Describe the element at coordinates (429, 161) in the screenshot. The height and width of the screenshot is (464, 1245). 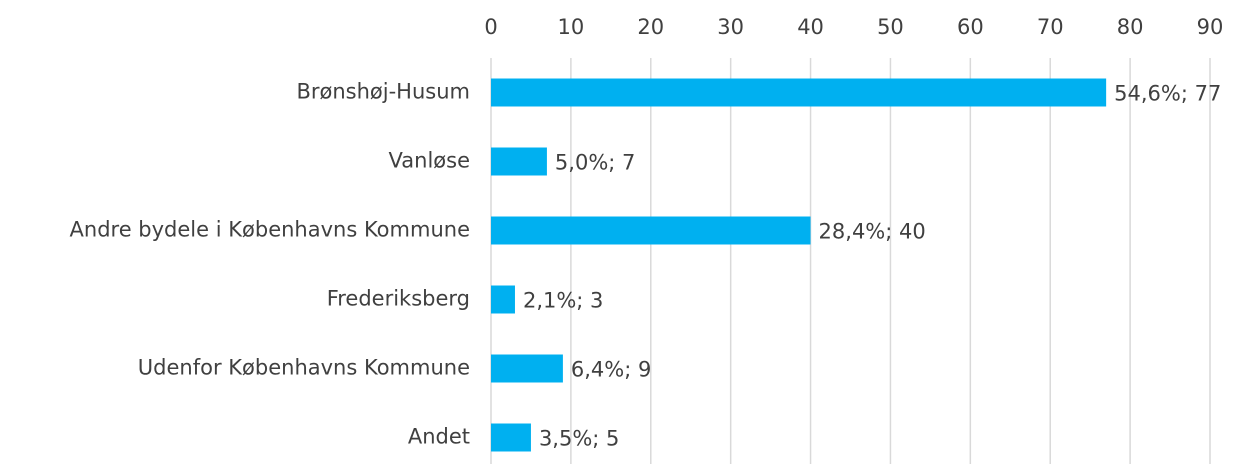
I see `y-tick-label: Vanløse` at that location.